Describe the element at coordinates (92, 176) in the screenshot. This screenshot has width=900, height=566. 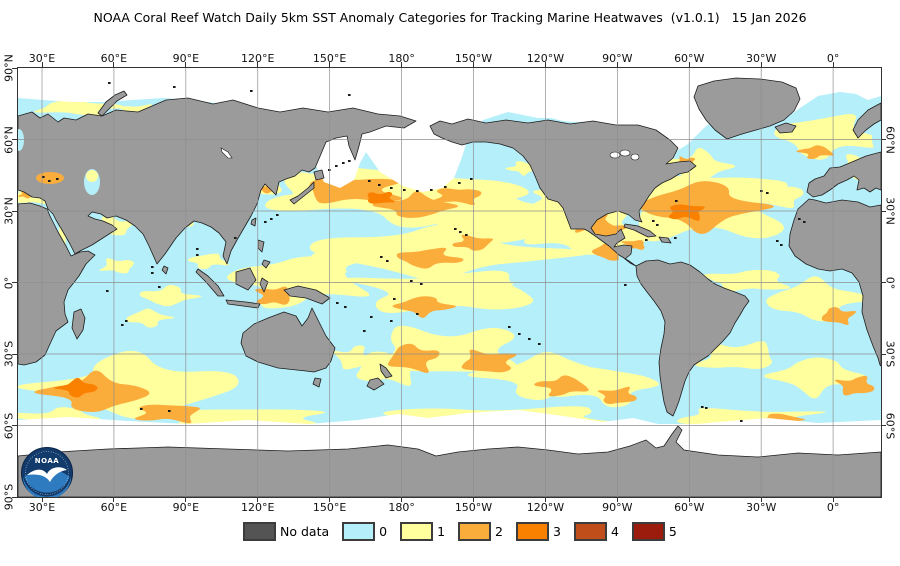
I see `caspian-north` at that location.